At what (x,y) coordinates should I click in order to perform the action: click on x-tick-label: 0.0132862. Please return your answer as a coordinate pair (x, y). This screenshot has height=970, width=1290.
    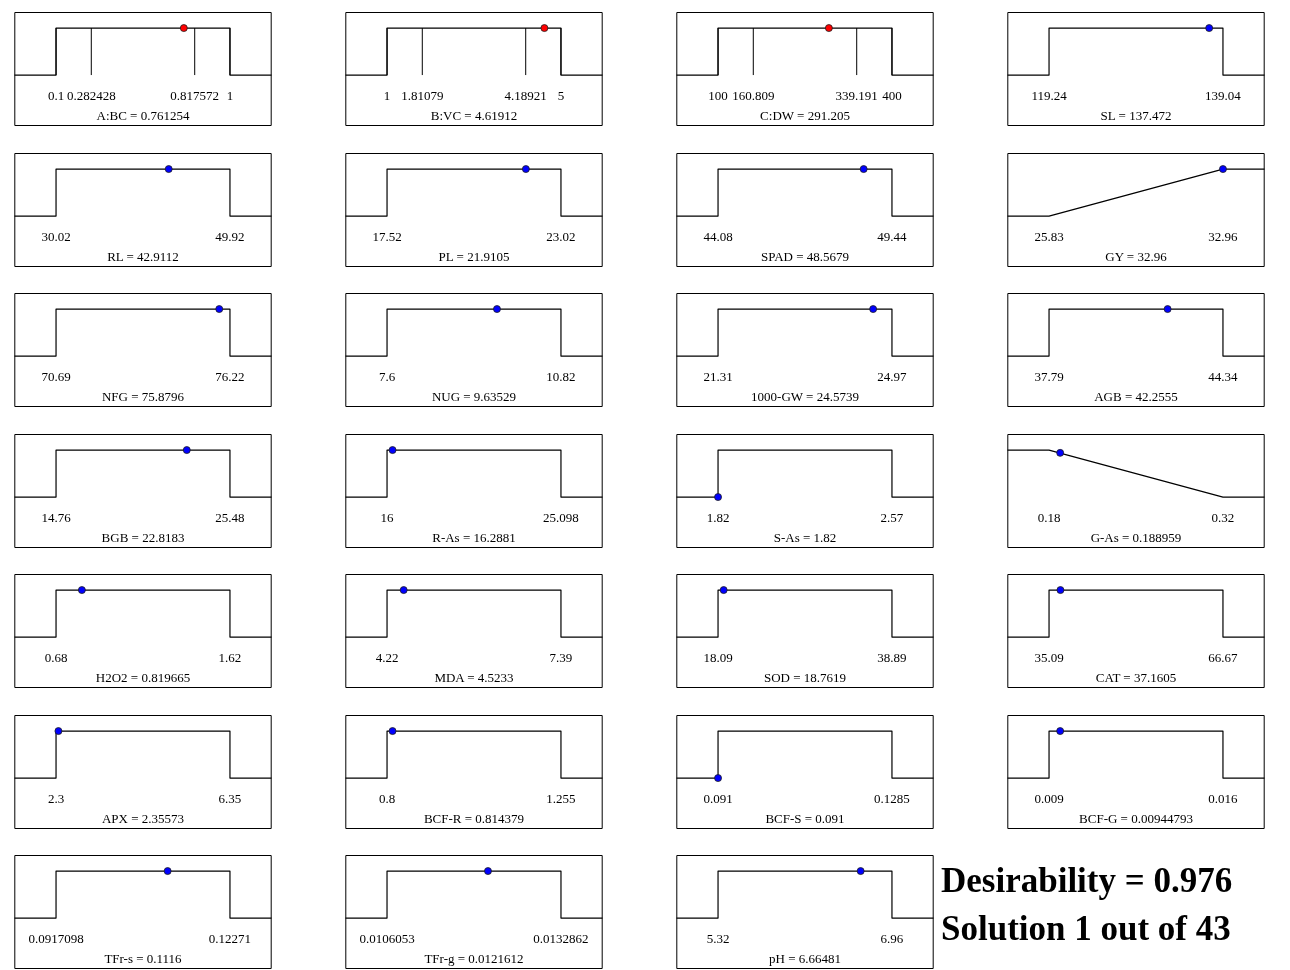
    Looking at the image, I should click on (561, 939).